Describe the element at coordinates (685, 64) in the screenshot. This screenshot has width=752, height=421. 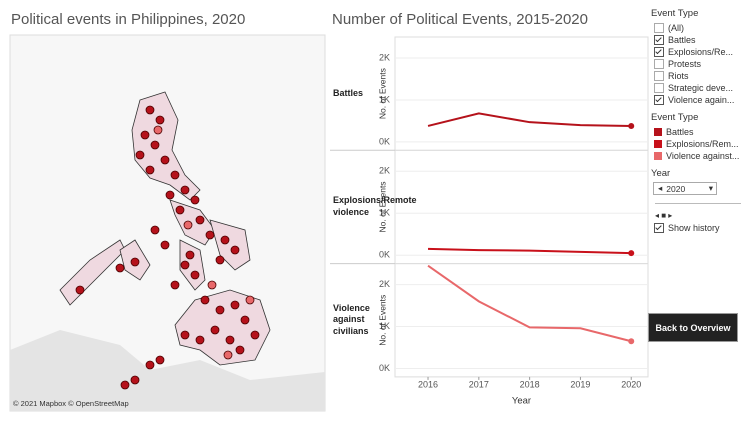
I see `filter-label: Protests` at that location.